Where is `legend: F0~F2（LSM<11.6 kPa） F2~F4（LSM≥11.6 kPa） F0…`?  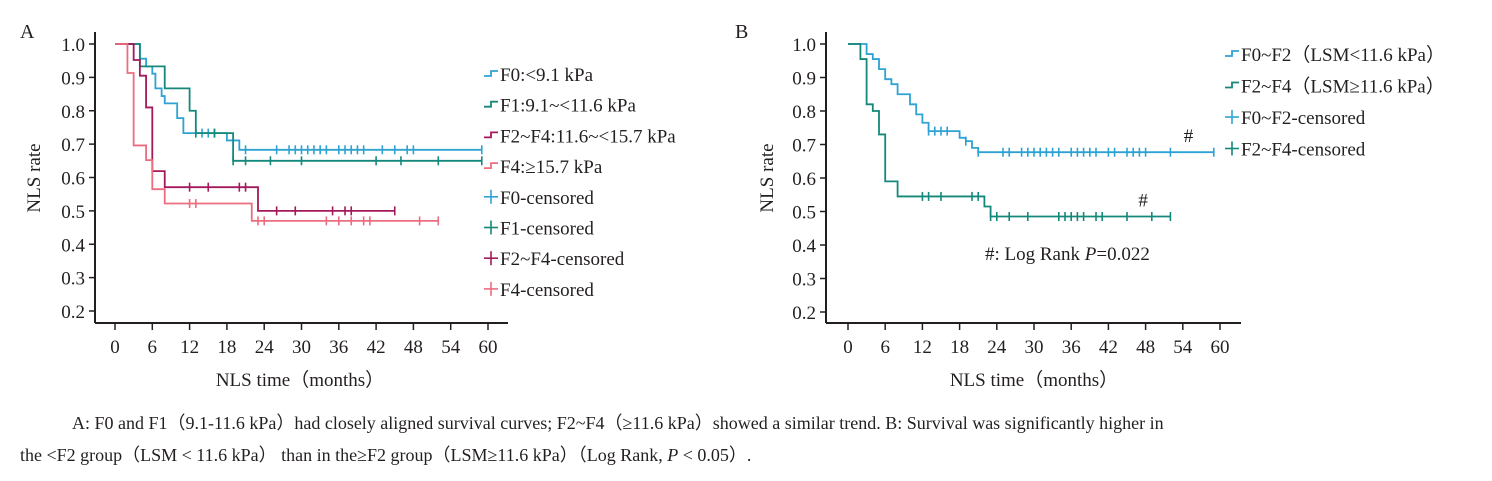
legend: F0~F2（LSM<11.6 kPa） F2~F4（LSM≥11.6 kPa） F0… is located at coordinates (1335, 102).